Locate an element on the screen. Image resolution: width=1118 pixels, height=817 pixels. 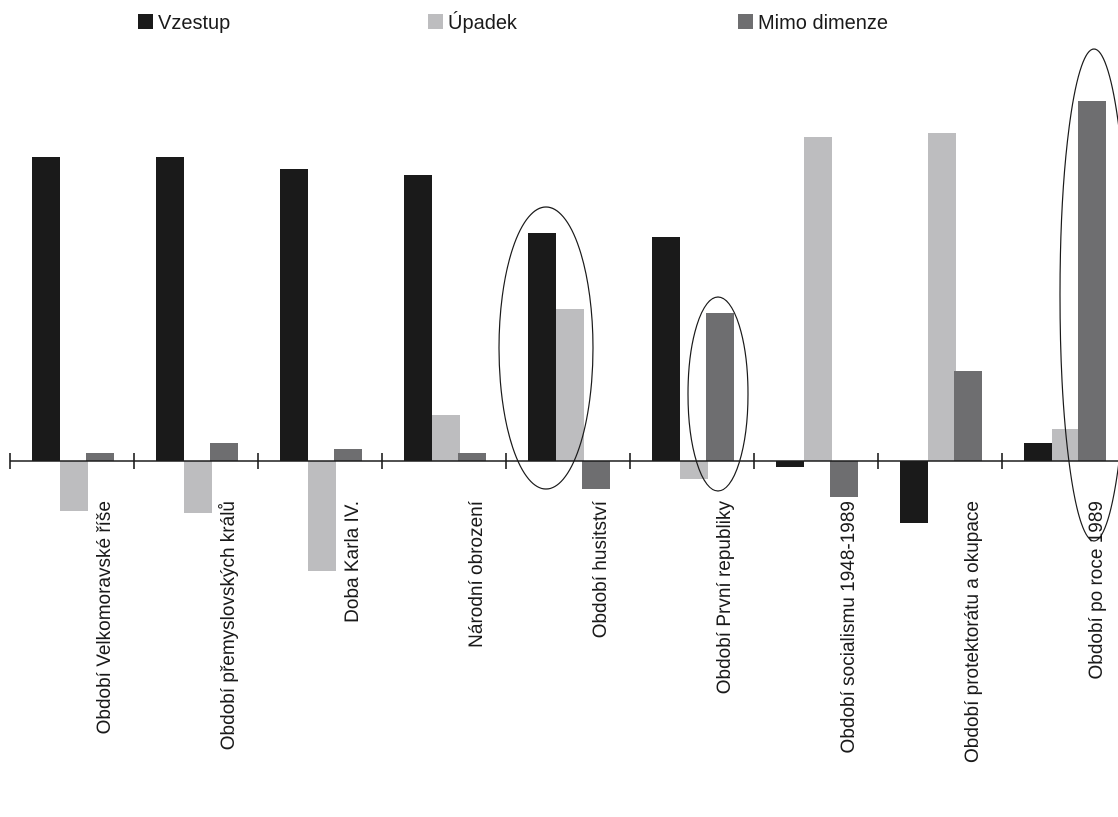
category-label: Období husitství is located at coordinates (600, 569).